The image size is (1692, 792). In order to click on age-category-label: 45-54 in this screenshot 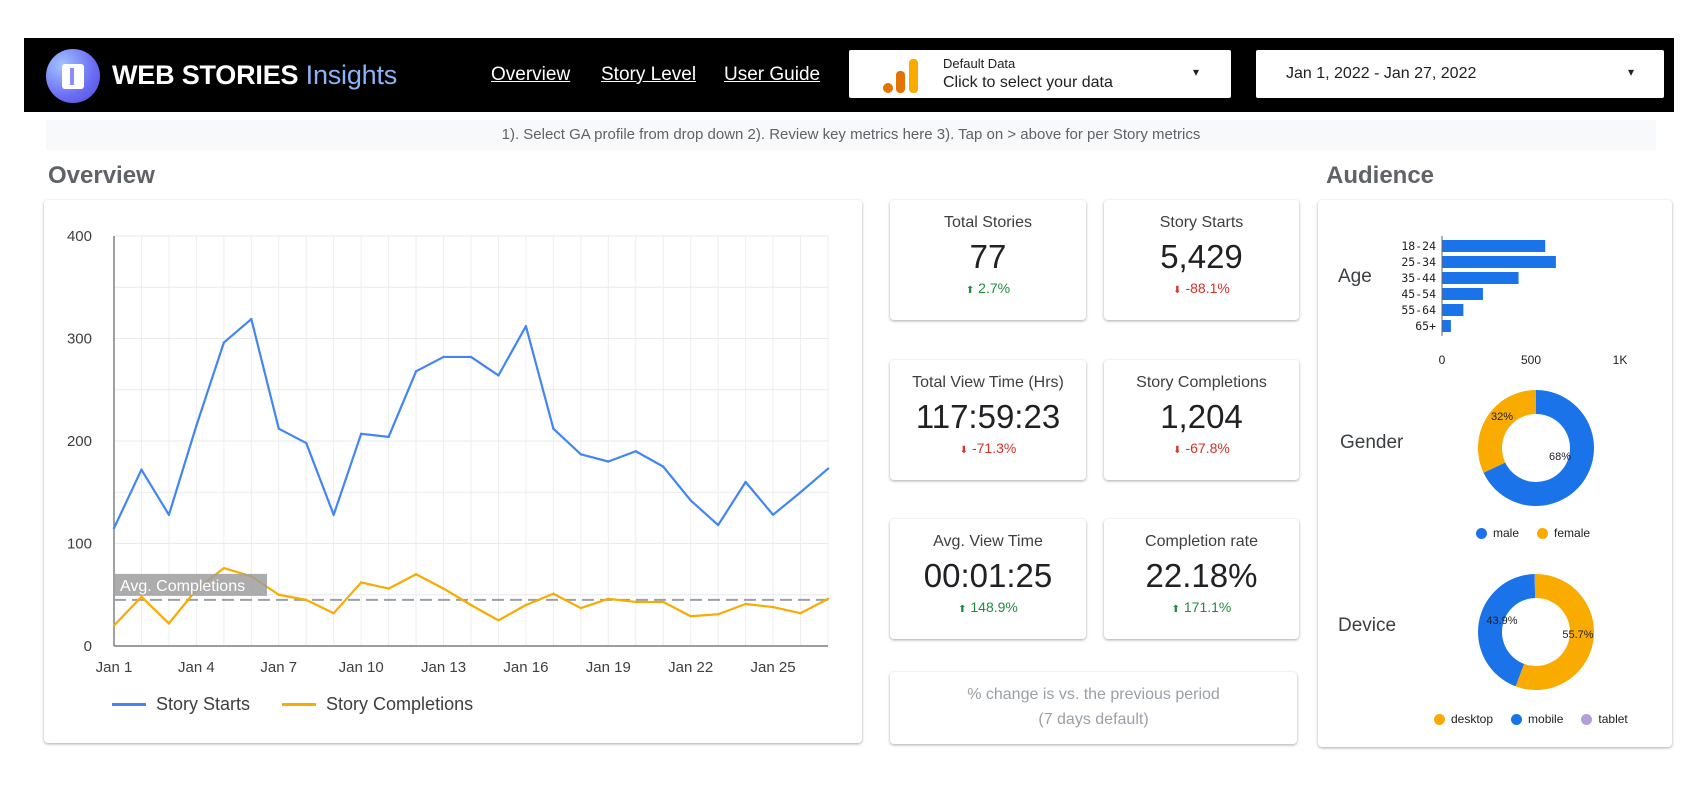, I will do `click(1418, 294)`.